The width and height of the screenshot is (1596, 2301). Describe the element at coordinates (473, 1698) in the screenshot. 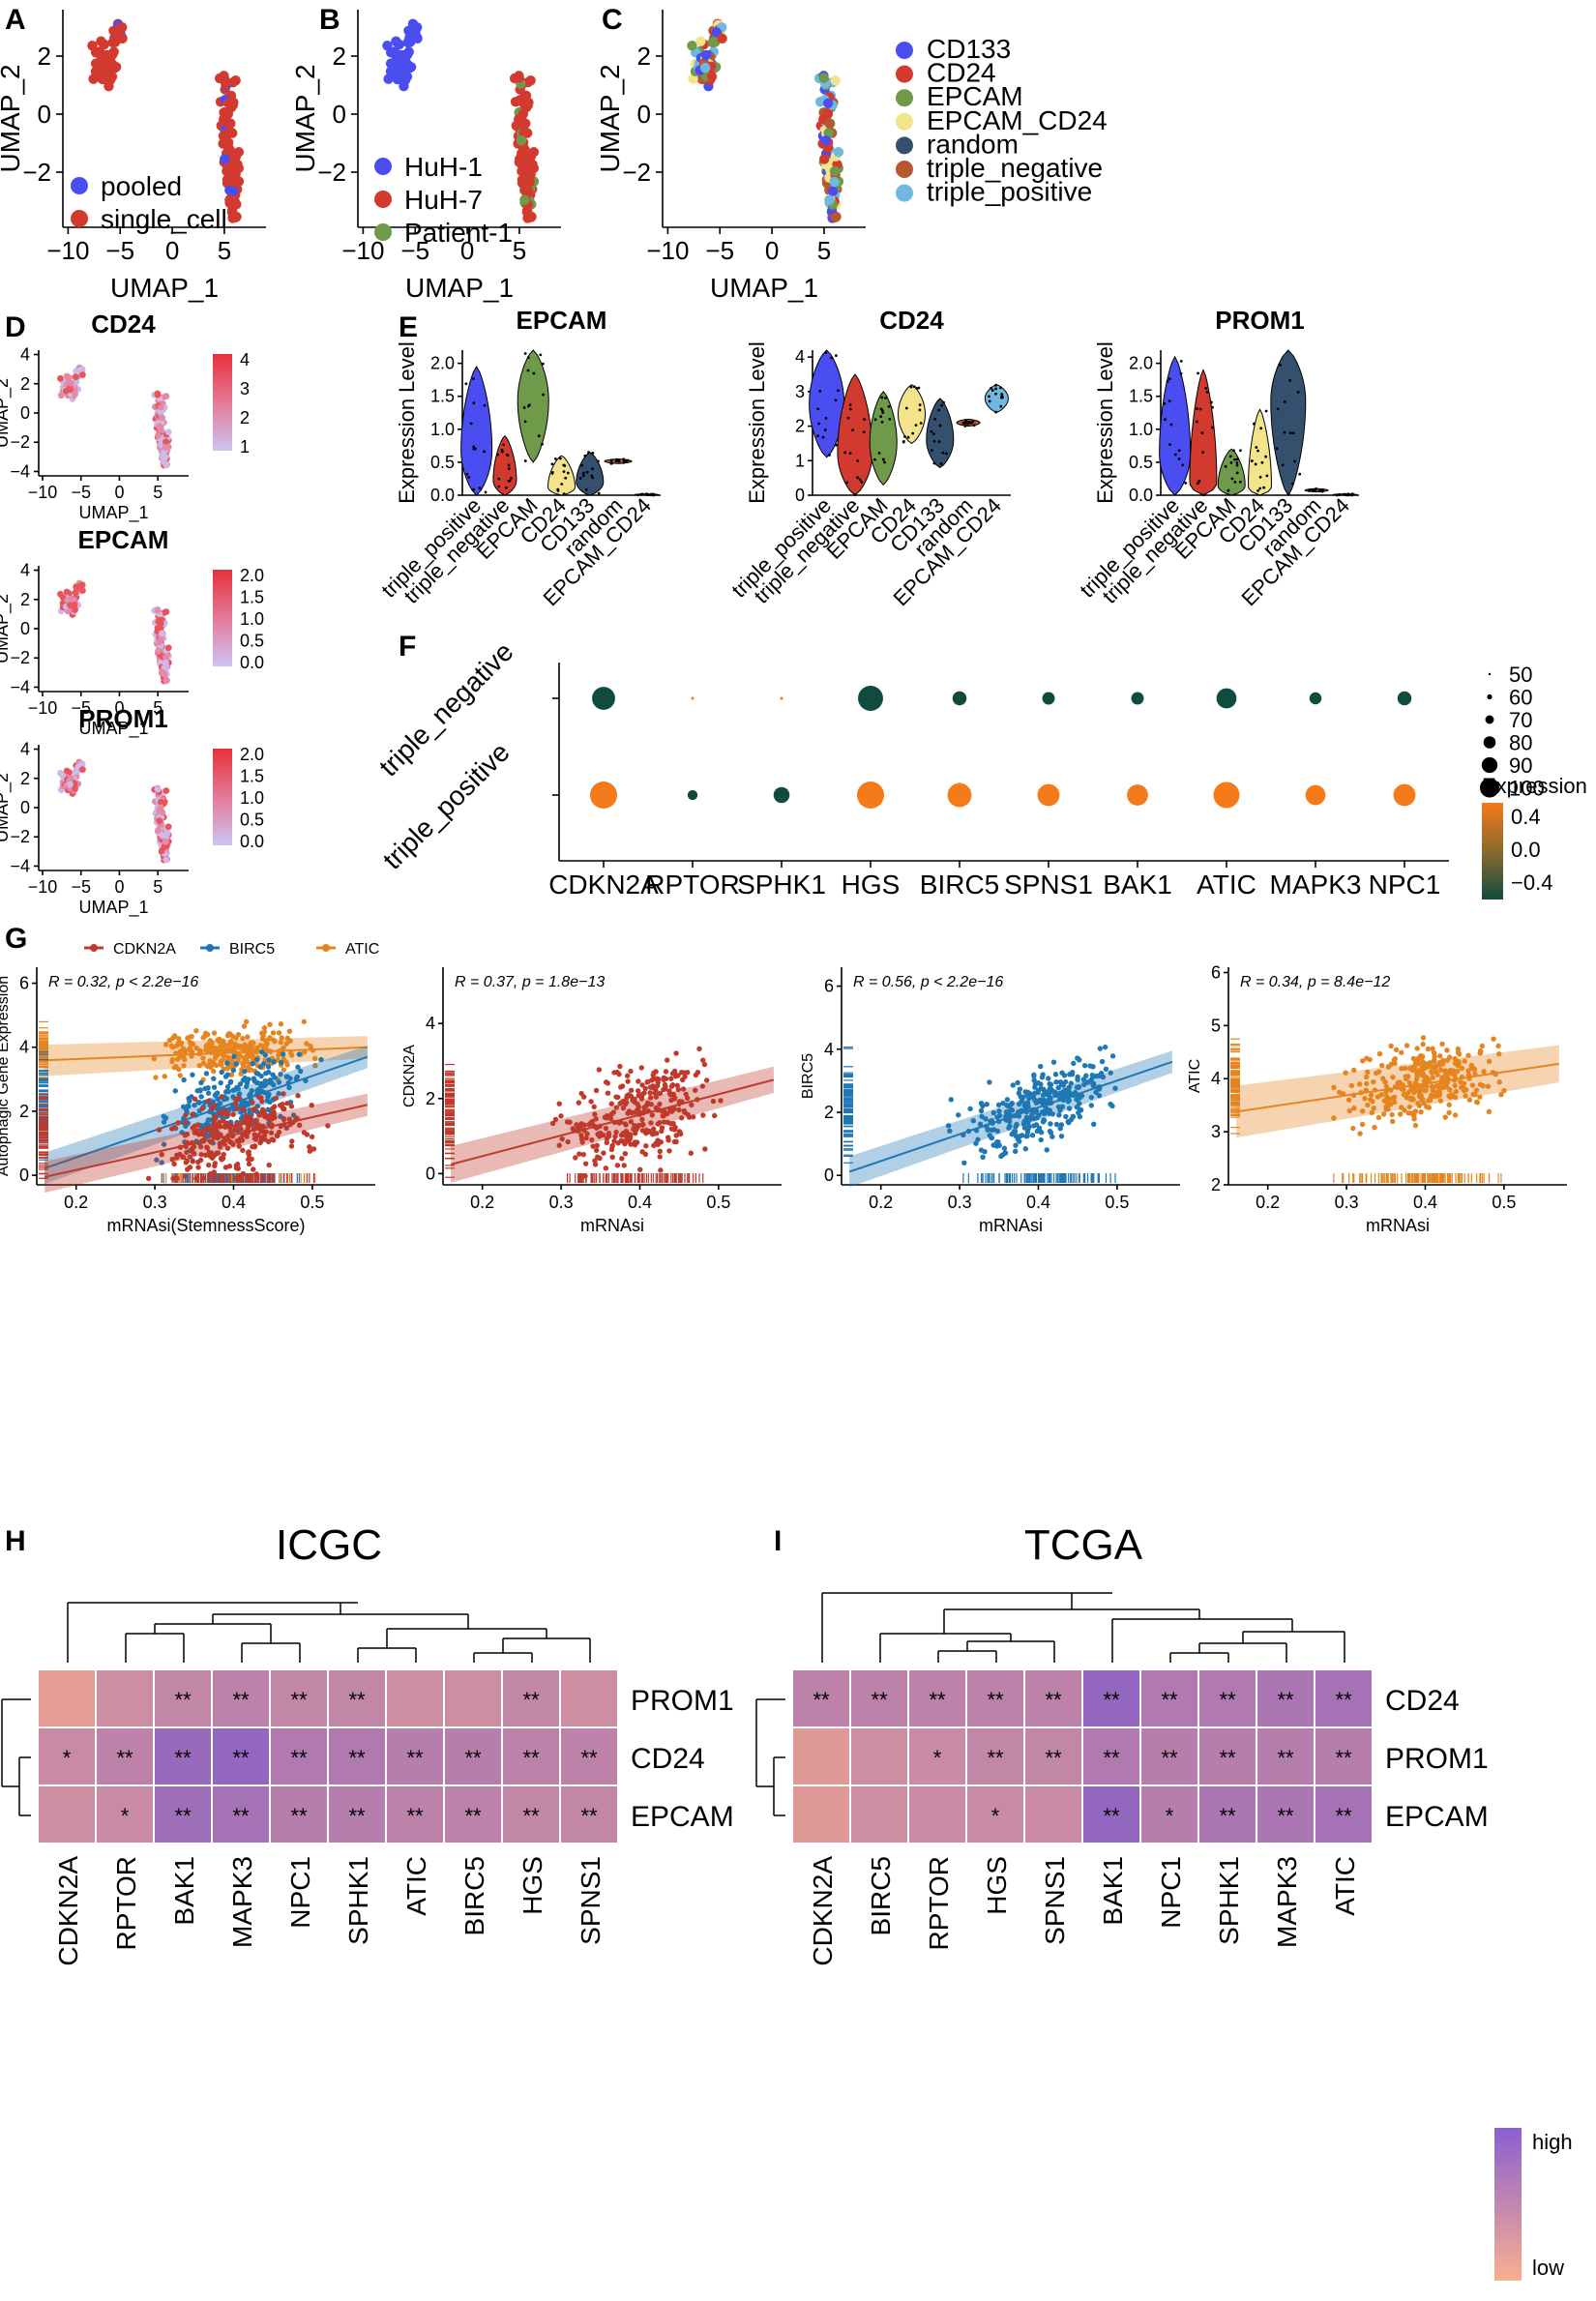

I see `heatmap-cell` at that location.